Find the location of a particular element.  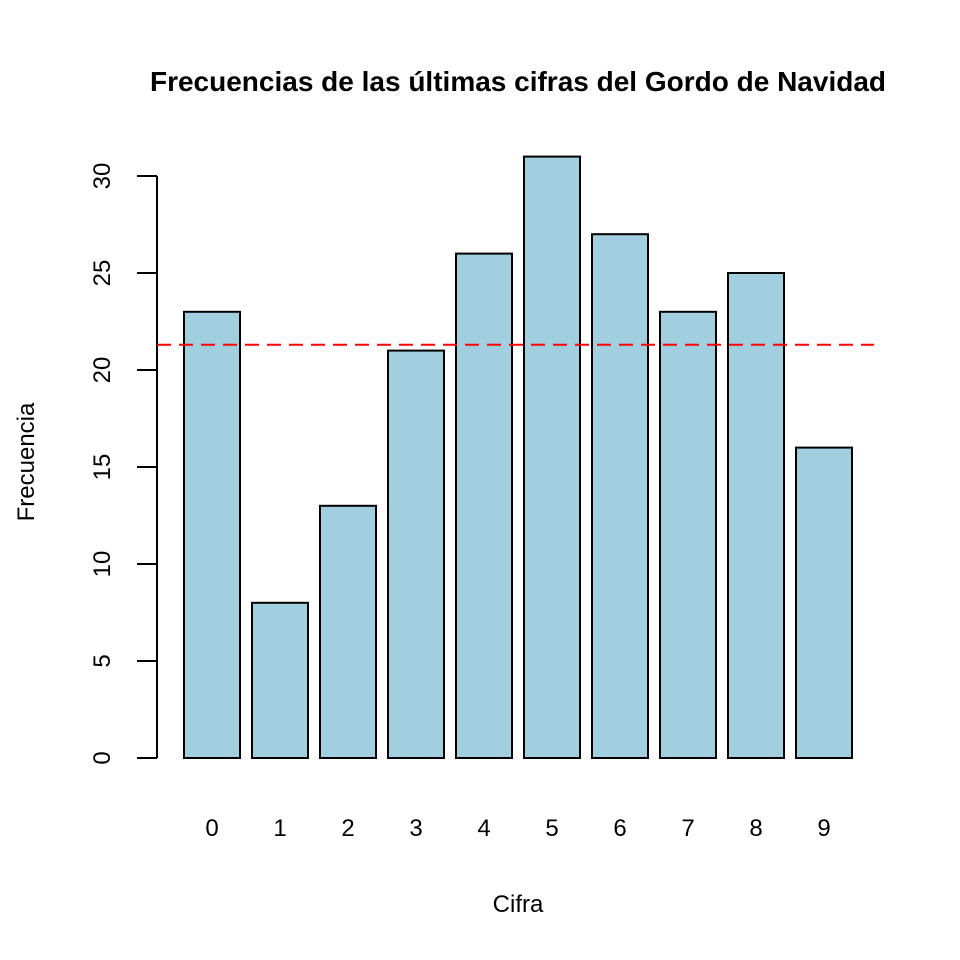

x-tick-label: 5 is located at coordinates (551, 828).